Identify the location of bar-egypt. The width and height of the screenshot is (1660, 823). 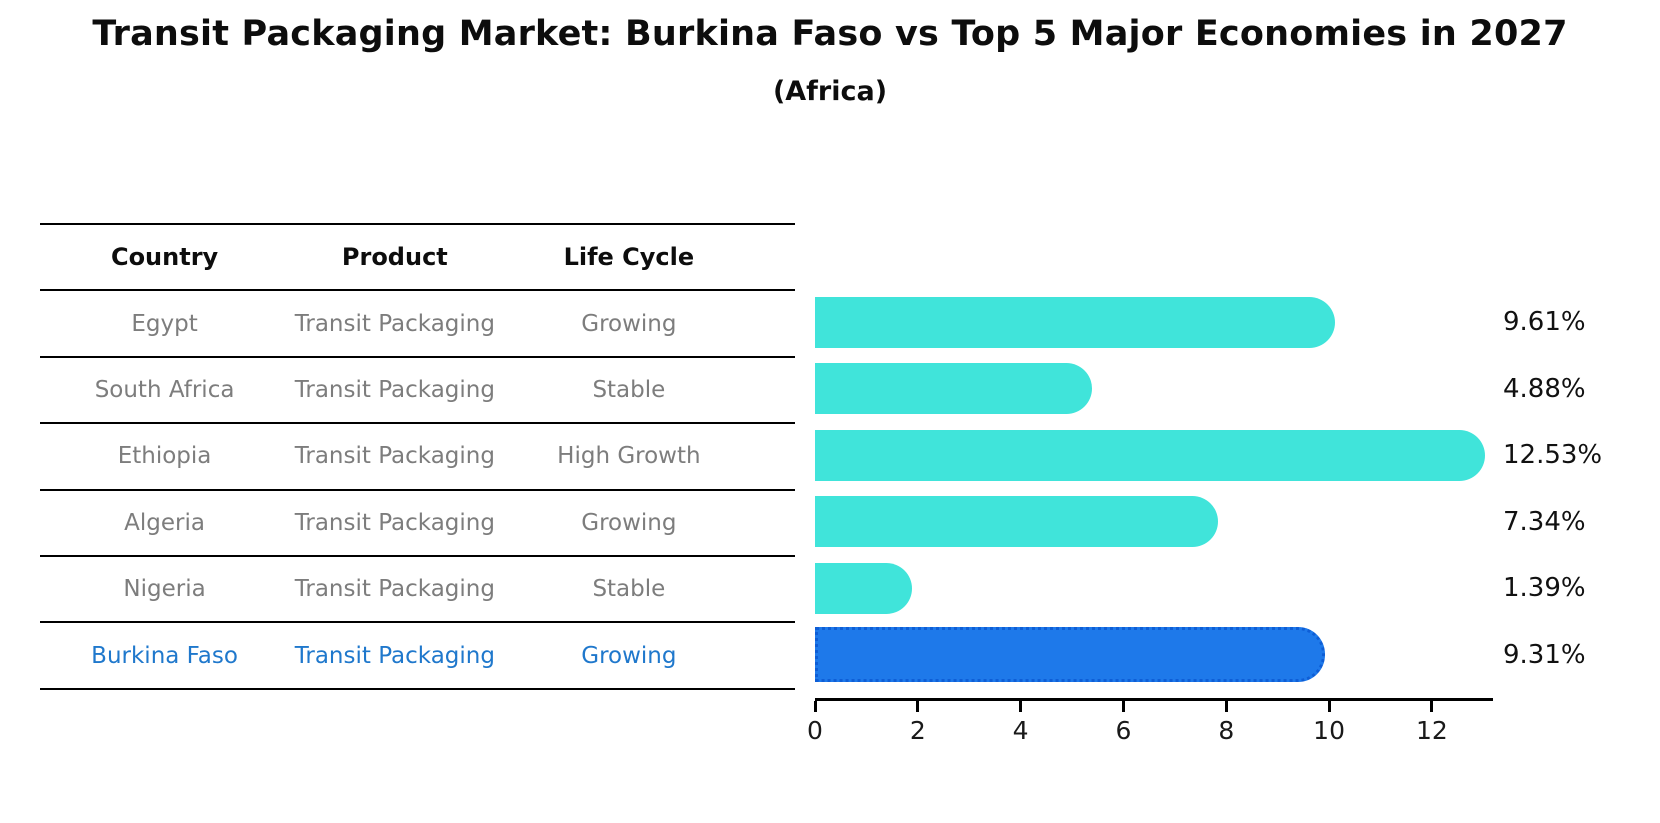
(1075, 322).